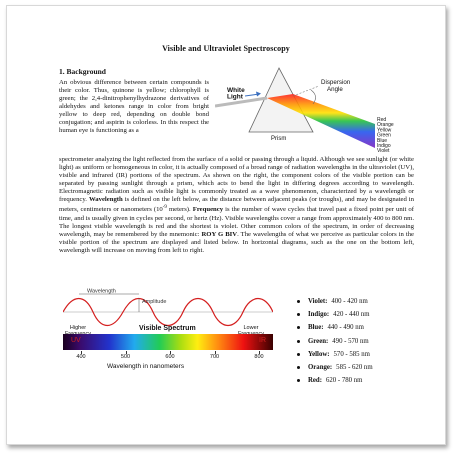 Image resolution: width=453 pixels, height=458 pixels. I want to click on prism-color-label-red: Red, so click(381, 120).